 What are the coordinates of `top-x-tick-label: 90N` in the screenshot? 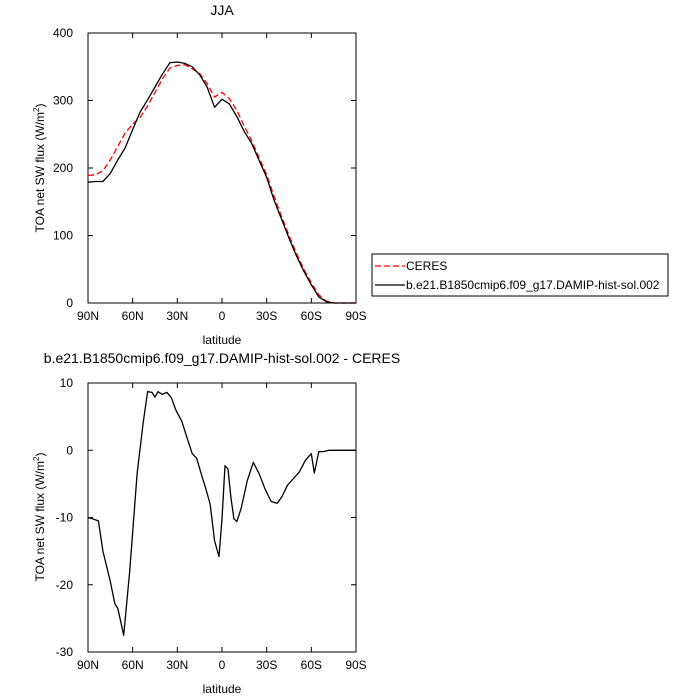 It's located at (88, 316).